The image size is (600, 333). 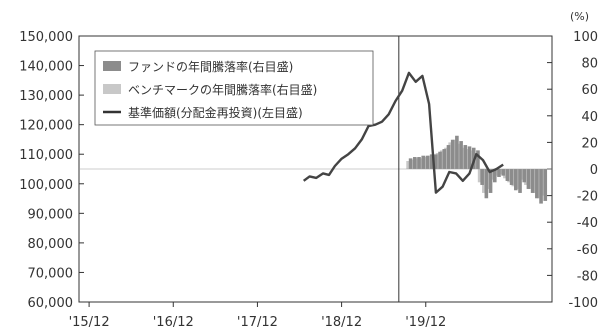 I want to click on right-axis-unit: (%), so click(x=579, y=16).